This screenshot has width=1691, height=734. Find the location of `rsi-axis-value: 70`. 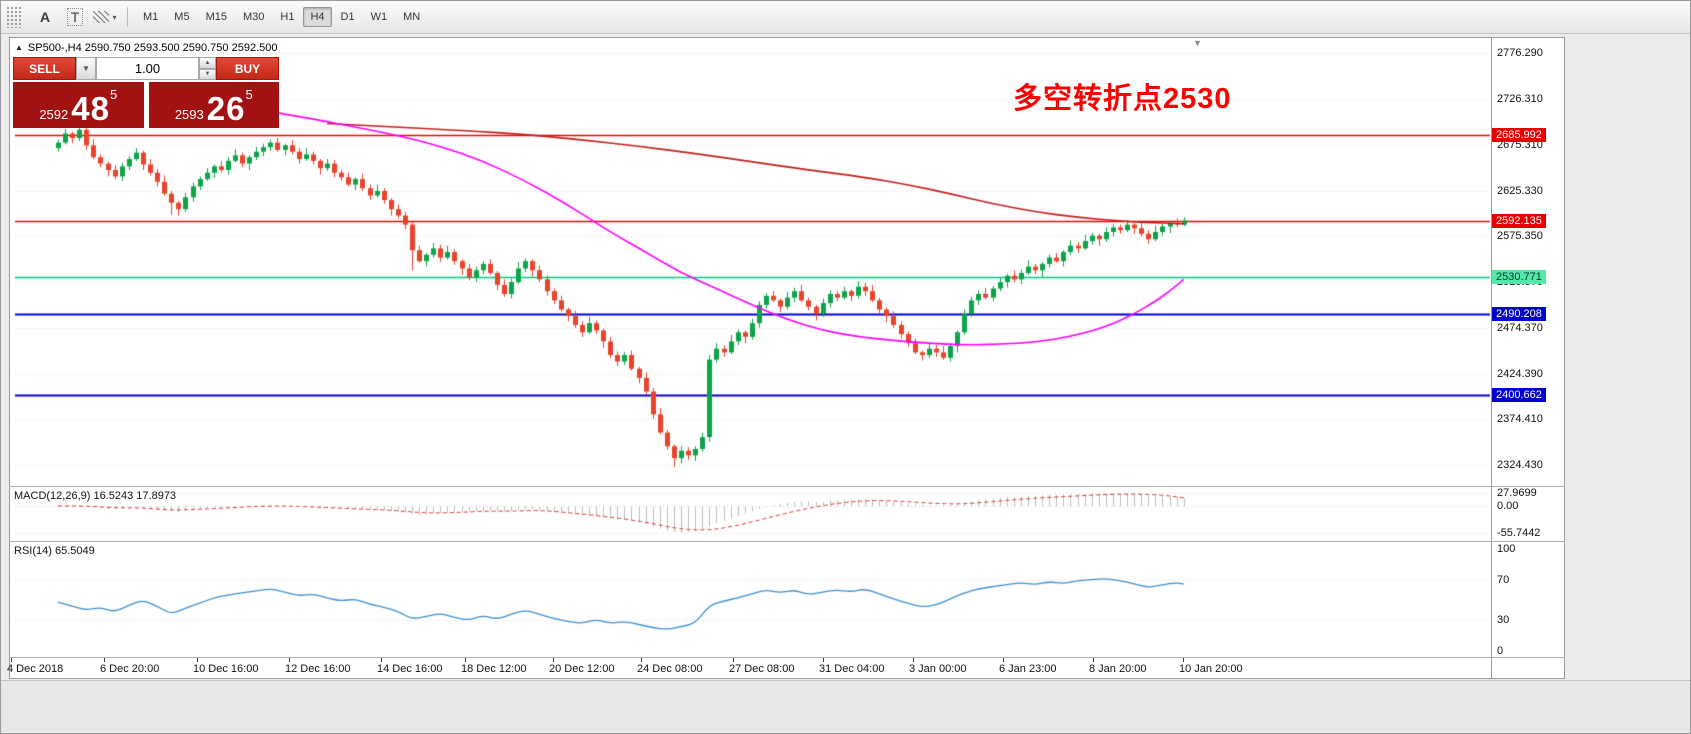

rsi-axis-value: 70 is located at coordinates (1503, 579).